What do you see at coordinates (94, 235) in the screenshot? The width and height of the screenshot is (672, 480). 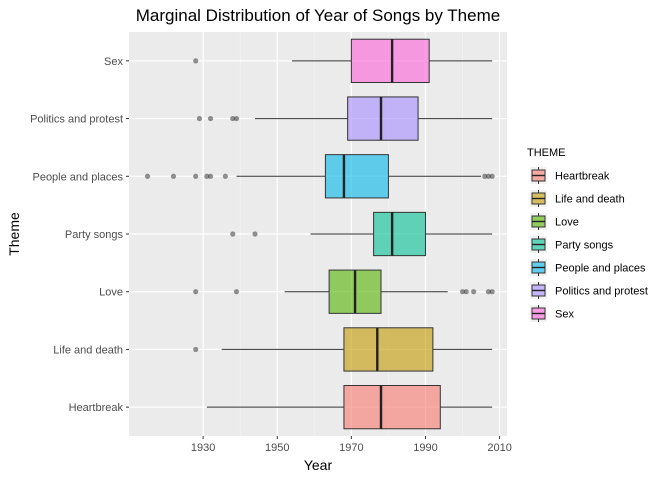 I see `y-tick-label: Party songs` at bounding box center [94, 235].